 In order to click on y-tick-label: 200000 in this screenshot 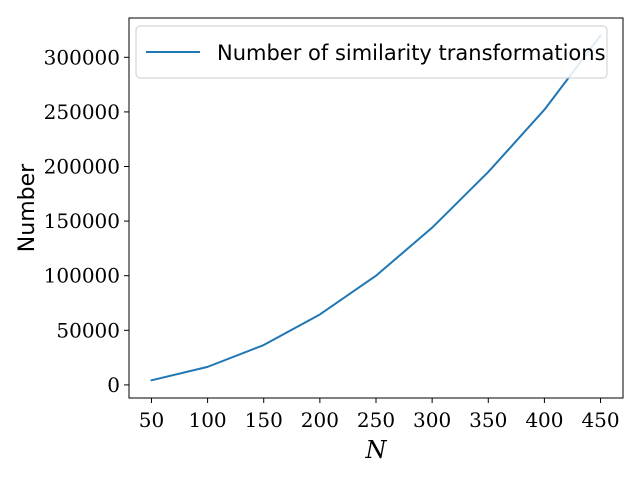, I will do `click(82, 167)`.